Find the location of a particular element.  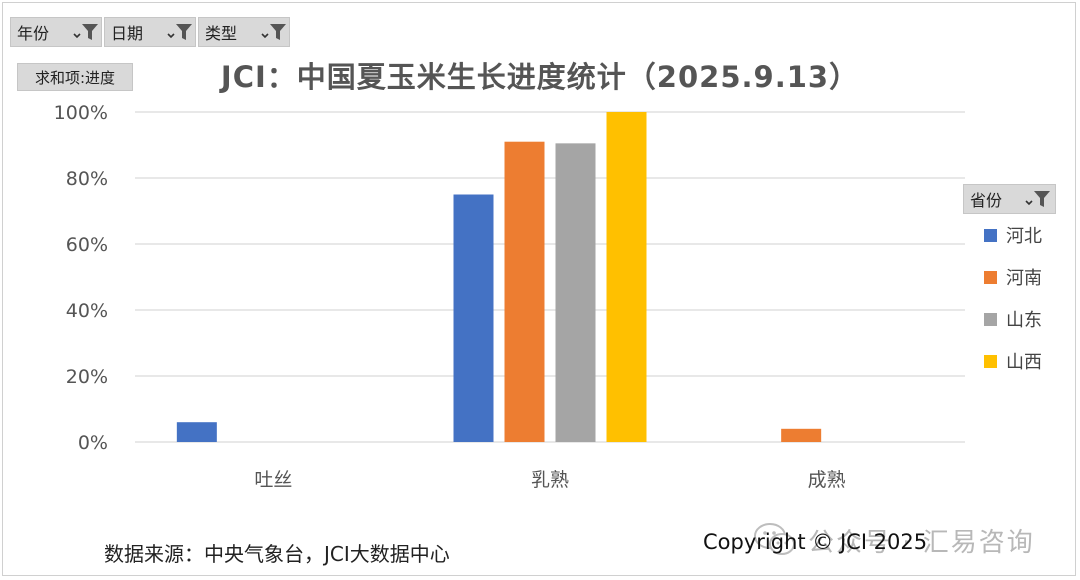

legend-field-label: 省份 is located at coordinates (986, 200).